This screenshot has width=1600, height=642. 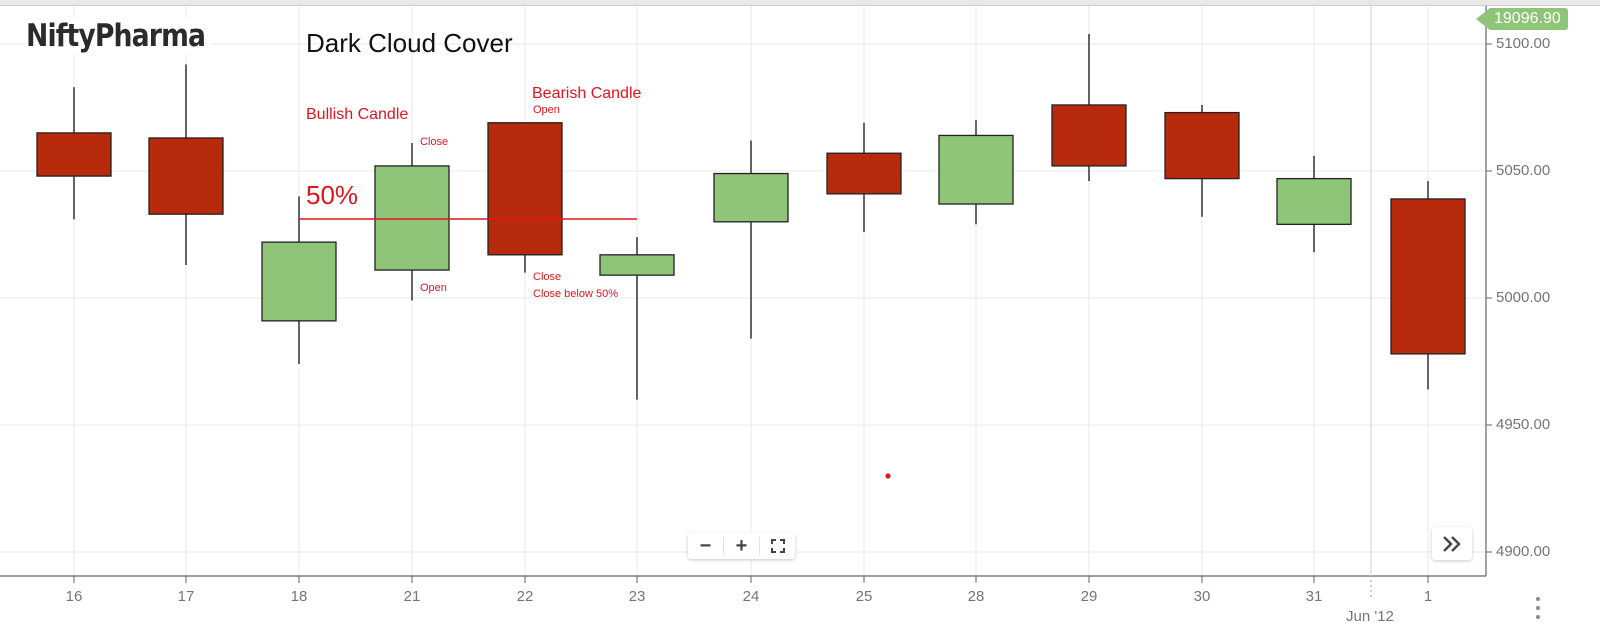 I want to click on bearish-candle-label: Bearish Candle, so click(x=587, y=93).